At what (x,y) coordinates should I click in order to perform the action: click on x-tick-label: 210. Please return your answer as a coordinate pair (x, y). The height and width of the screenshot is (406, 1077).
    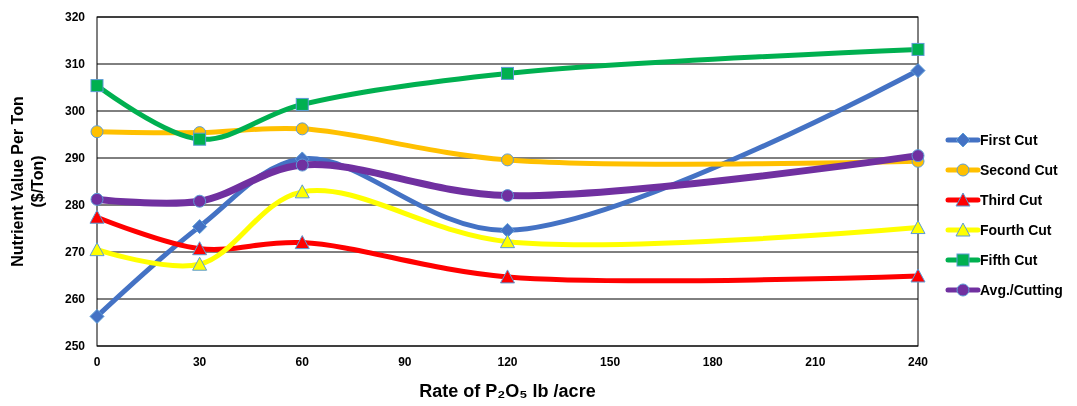
    Looking at the image, I should click on (815, 362).